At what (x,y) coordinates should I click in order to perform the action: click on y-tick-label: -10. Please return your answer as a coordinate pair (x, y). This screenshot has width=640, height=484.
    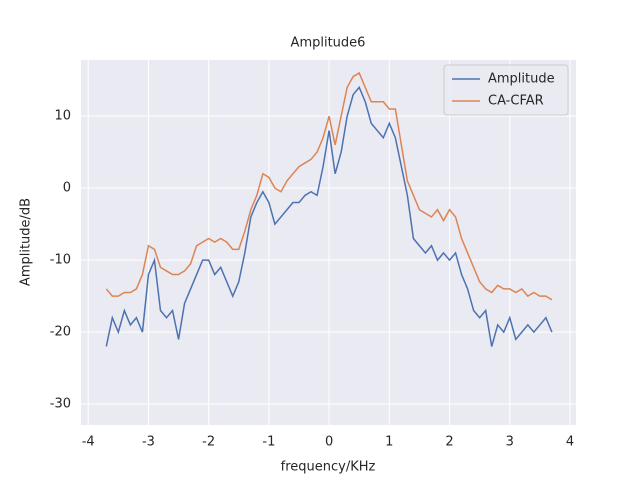
    Looking at the image, I should click on (60, 260).